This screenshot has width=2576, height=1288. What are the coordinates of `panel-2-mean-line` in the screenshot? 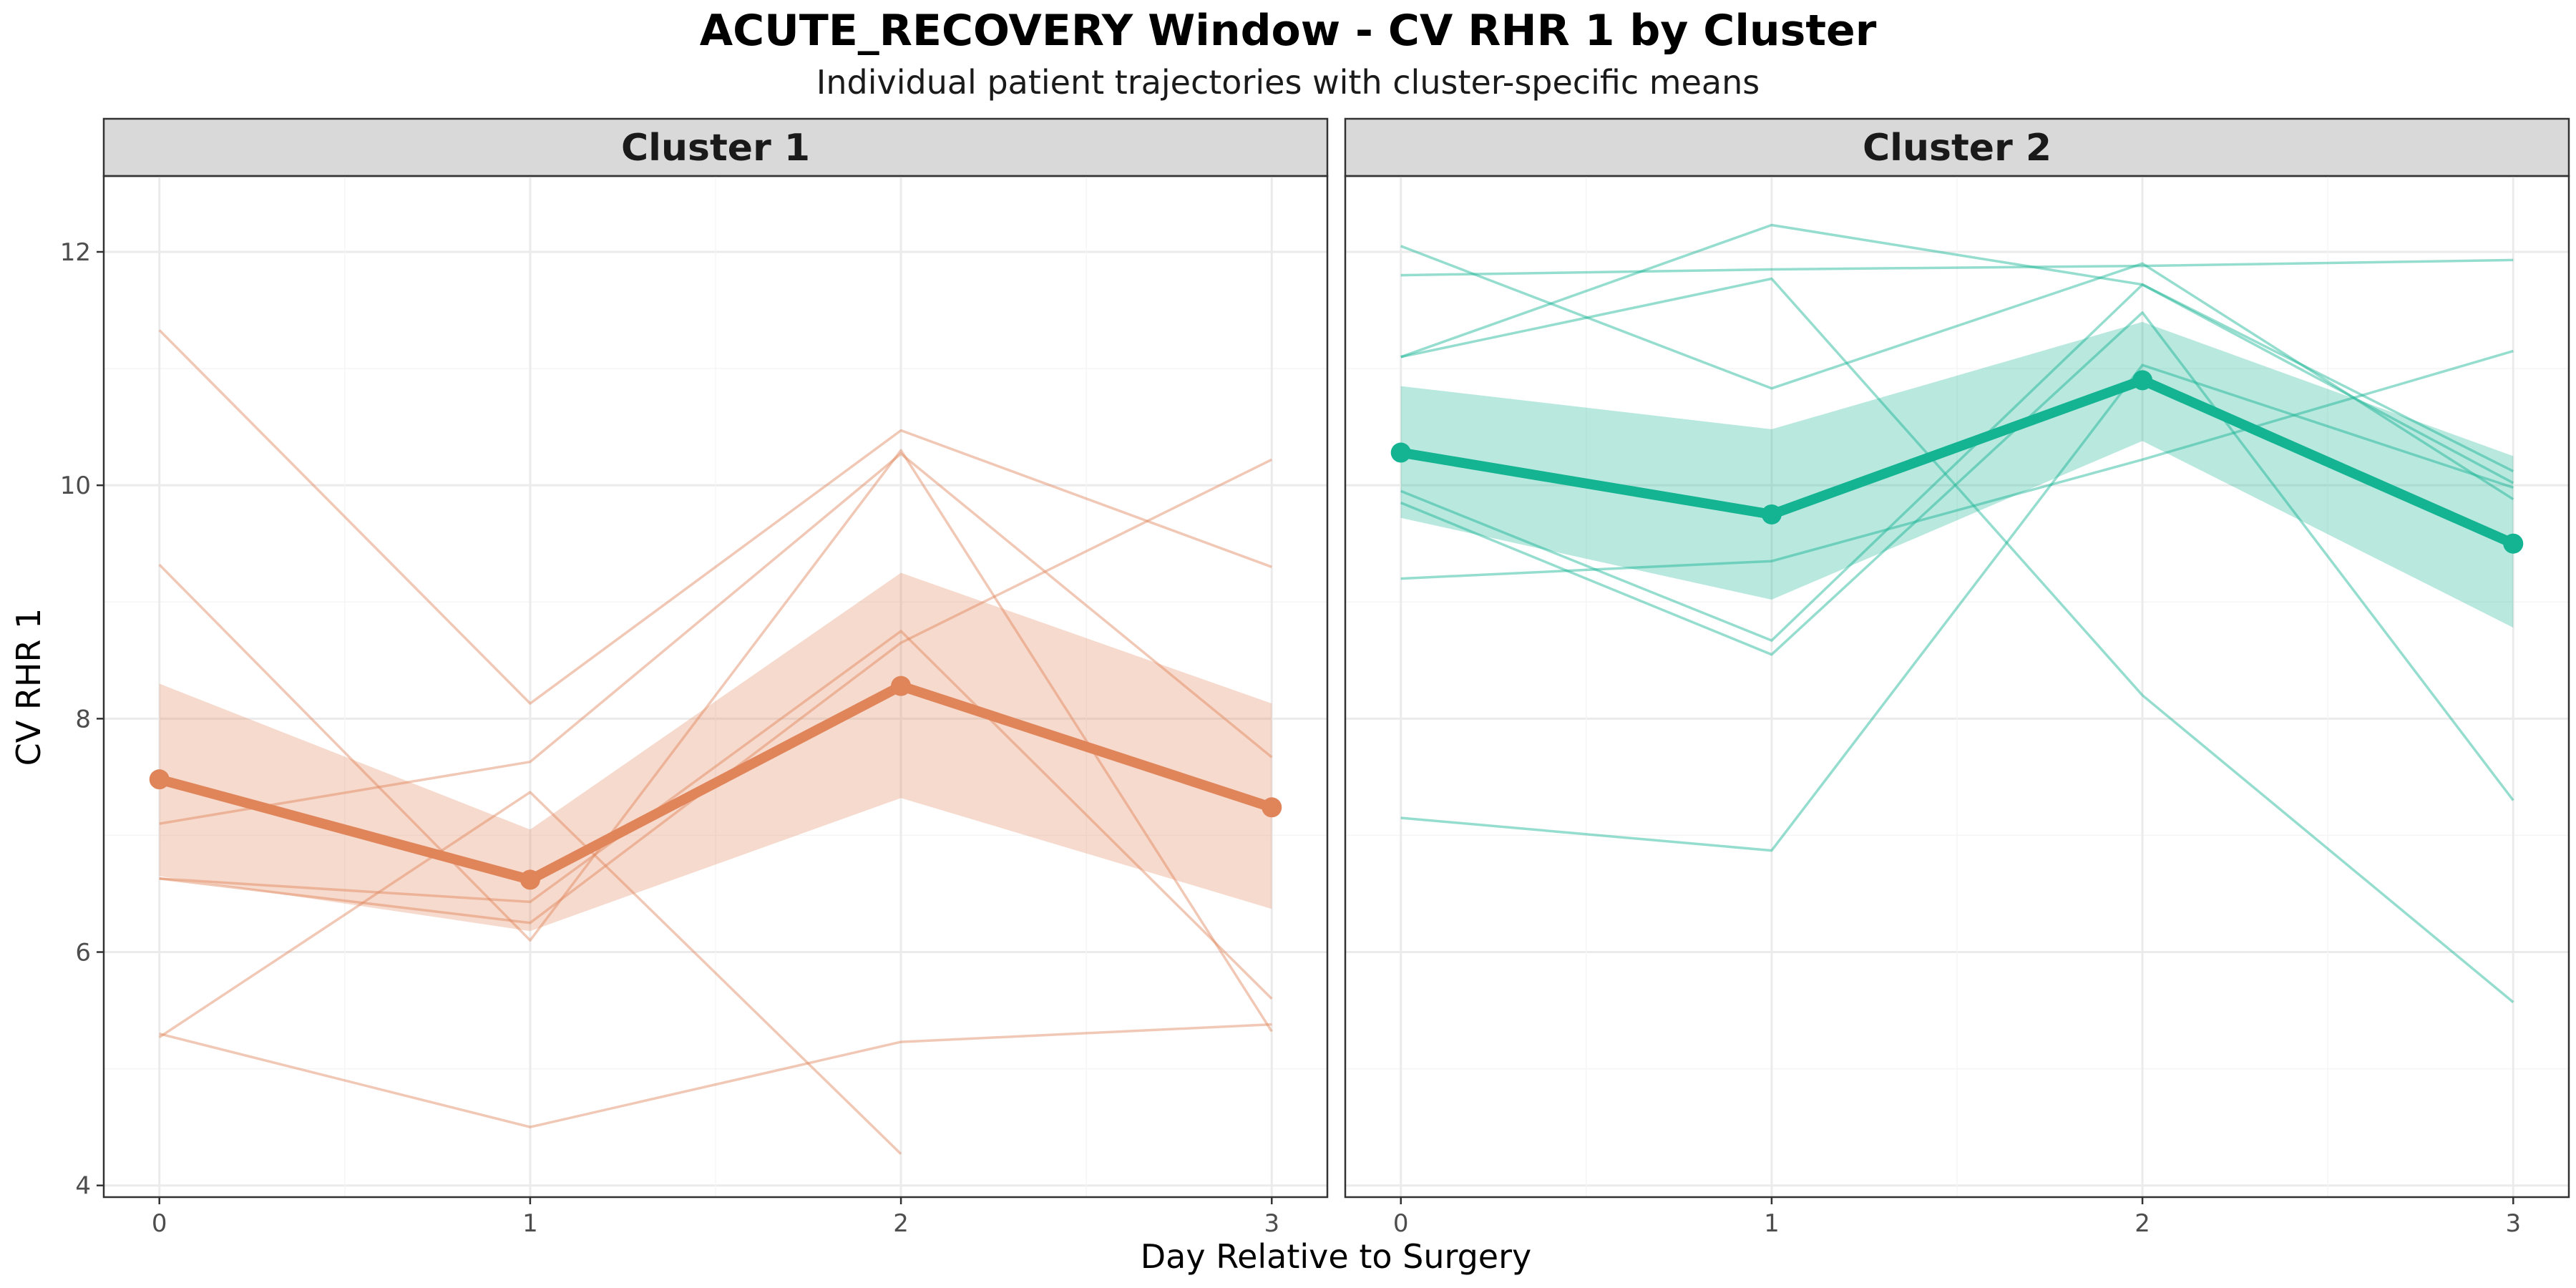 It's located at (1957, 462).